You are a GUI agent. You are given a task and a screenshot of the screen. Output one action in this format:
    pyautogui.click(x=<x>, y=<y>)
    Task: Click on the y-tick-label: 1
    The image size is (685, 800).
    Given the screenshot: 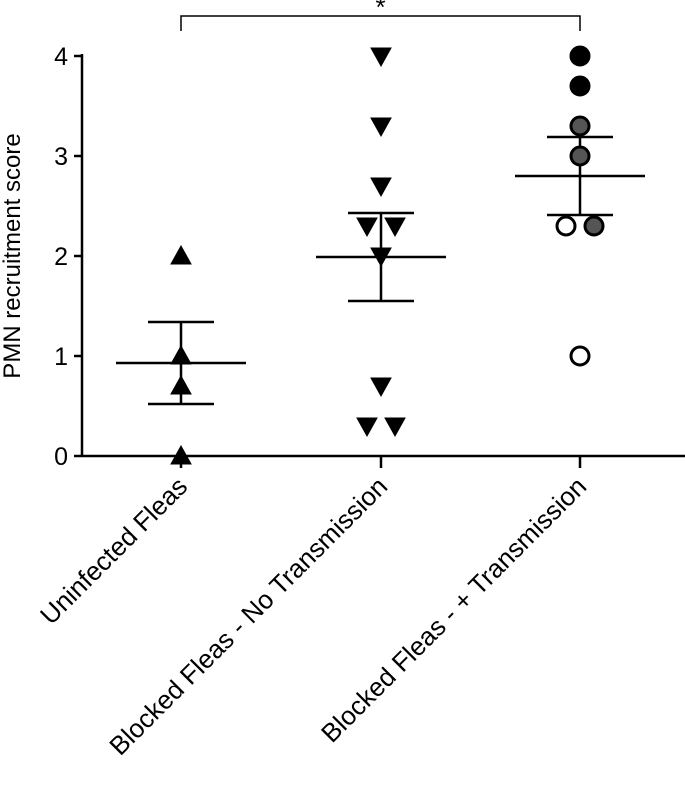 What is the action you would take?
    pyautogui.click(x=61, y=357)
    